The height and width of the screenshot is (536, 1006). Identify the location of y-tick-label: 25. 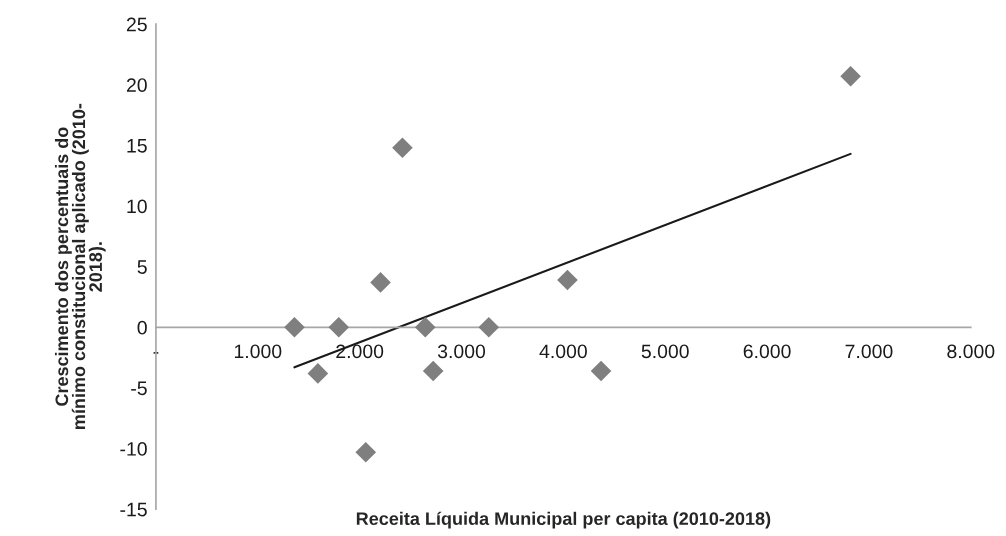
(136, 24).